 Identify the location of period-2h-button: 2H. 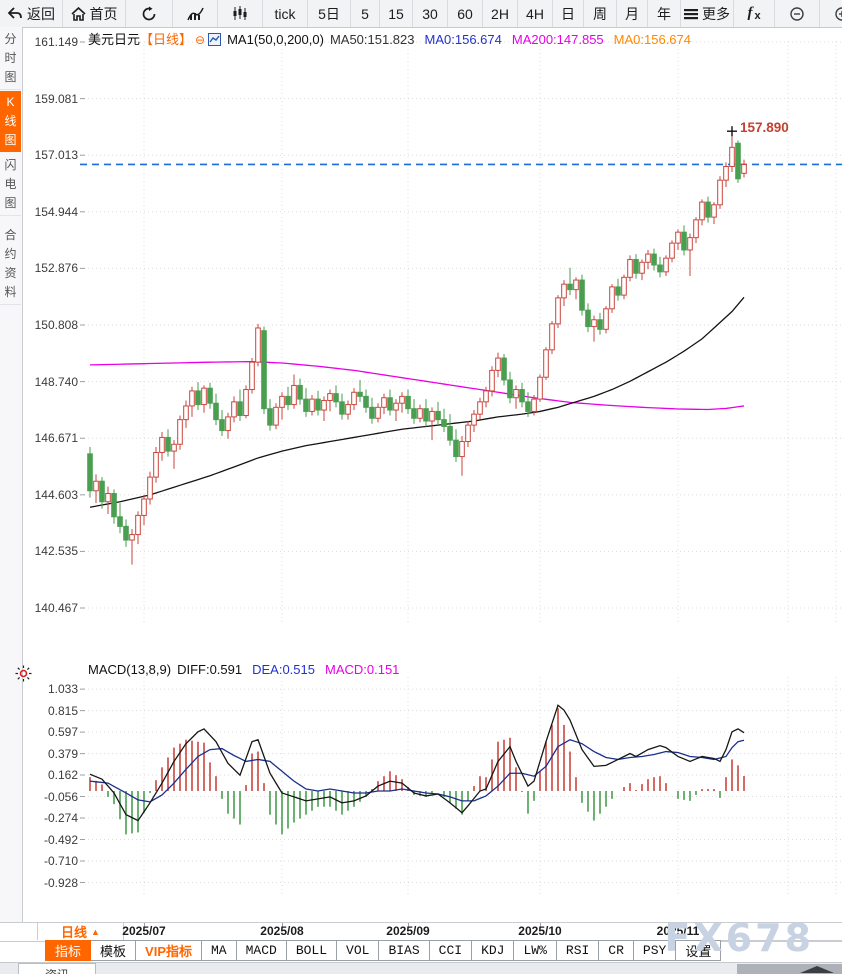
(500, 13).